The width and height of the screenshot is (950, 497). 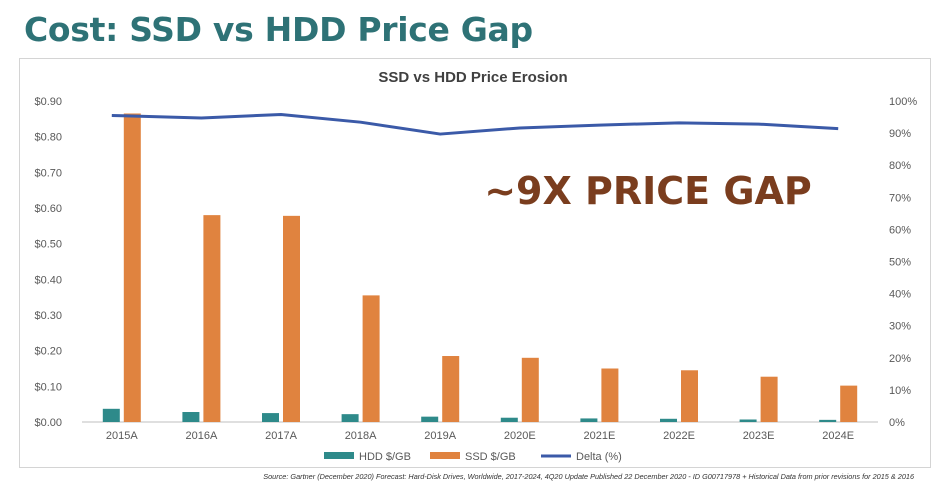 What do you see at coordinates (903, 102) in the screenshot?
I see `right-tick-label: 100%` at bounding box center [903, 102].